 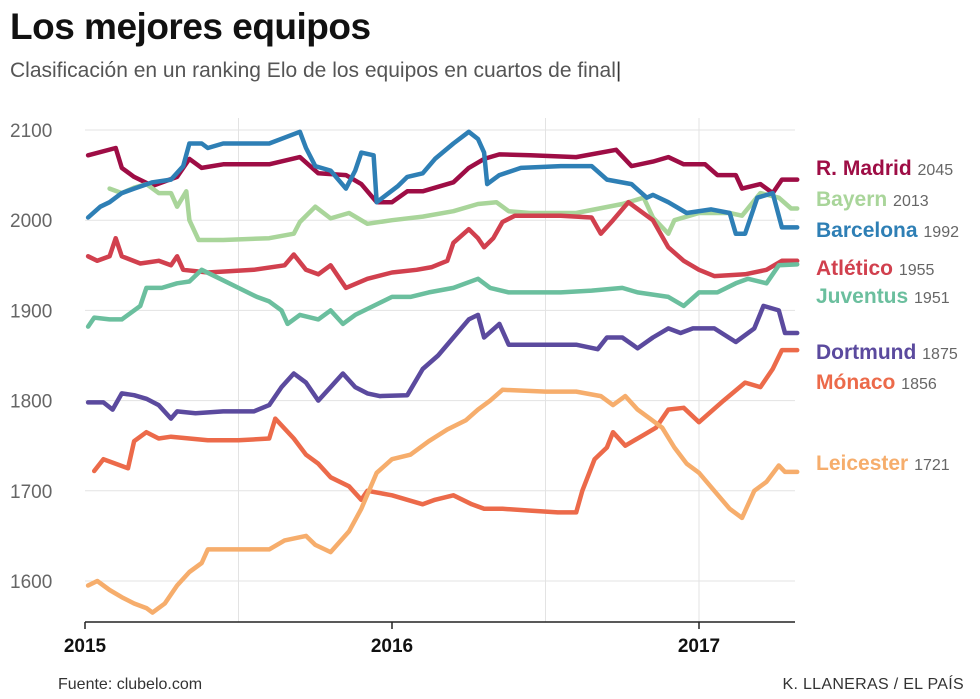 I want to click on series-line-juventus, so click(x=442, y=295).